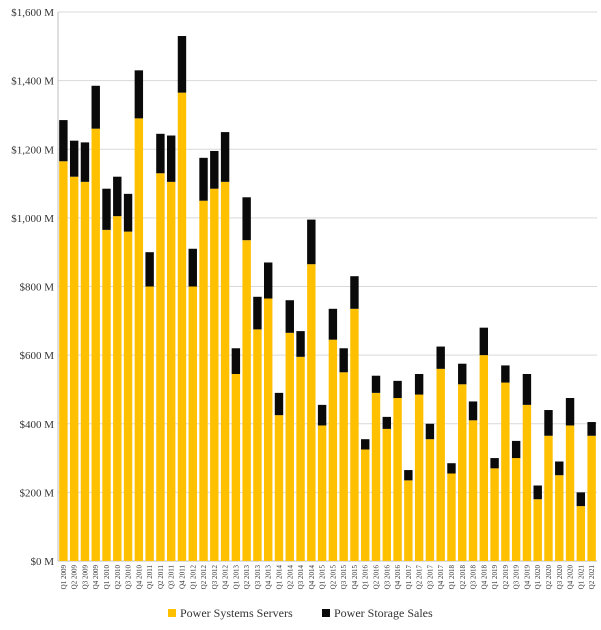 This screenshot has height=630, width=601. What do you see at coordinates (32, 82) in the screenshot?
I see `y-tick-label: $1,400 M` at bounding box center [32, 82].